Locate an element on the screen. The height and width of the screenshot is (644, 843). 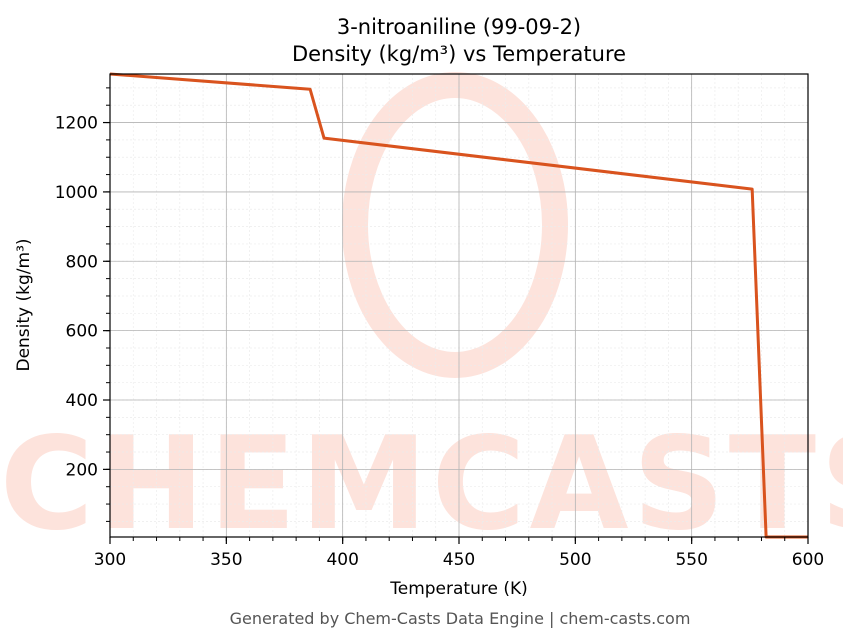
x-axis-ticks: 300 350 400 450 500 550 600 is located at coordinates (459, 553).